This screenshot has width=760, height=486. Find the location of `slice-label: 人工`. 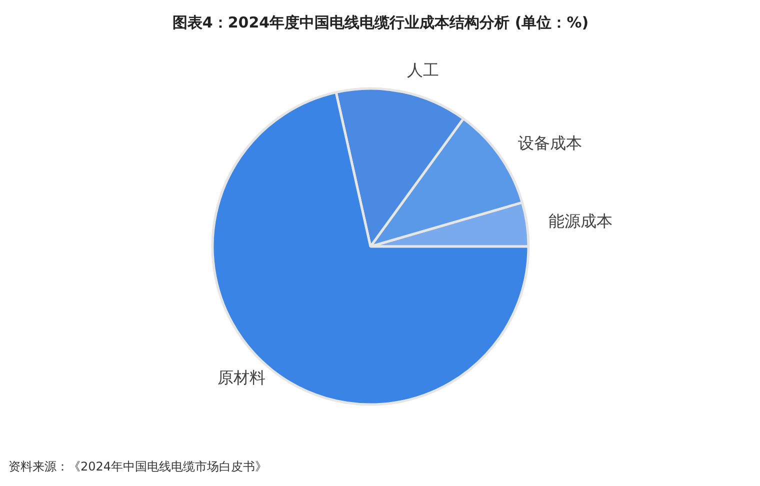

slice-label: 人工 is located at coordinates (423, 70).